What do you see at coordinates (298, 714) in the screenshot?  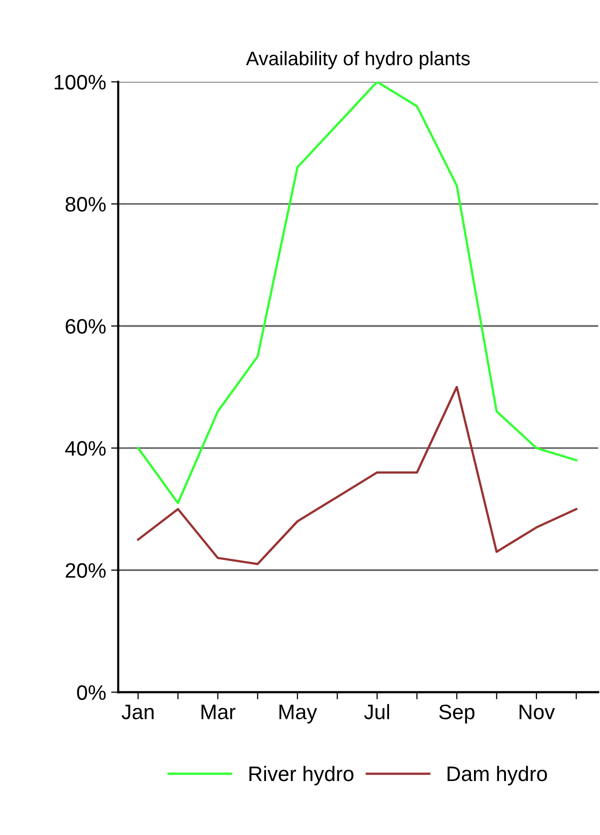 I see `x-tick-label: May` at bounding box center [298, 714].